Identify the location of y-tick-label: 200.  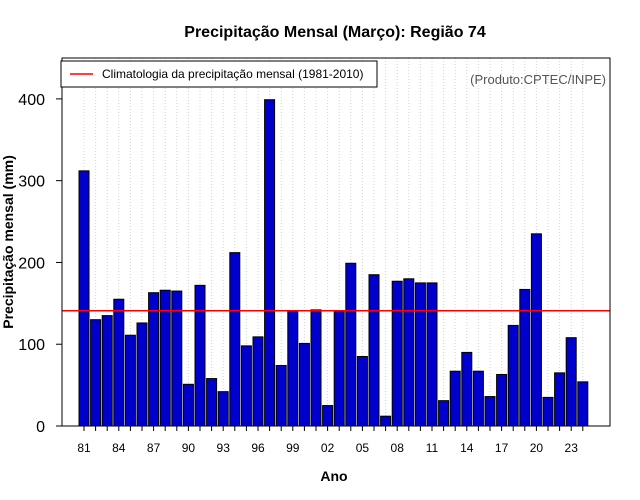
(31, 263).